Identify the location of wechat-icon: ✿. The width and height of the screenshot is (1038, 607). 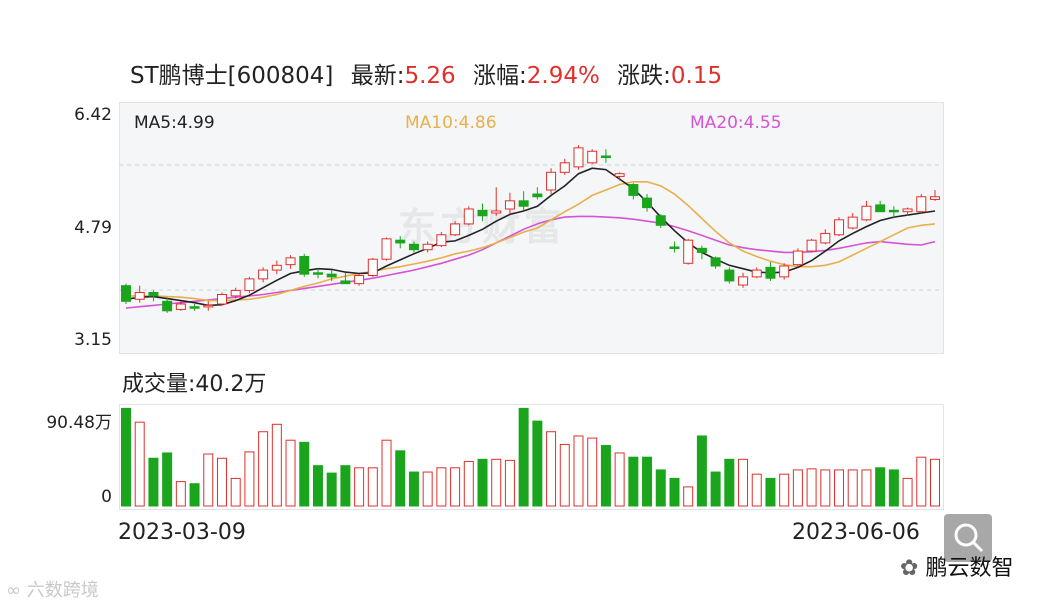
(909, 568).